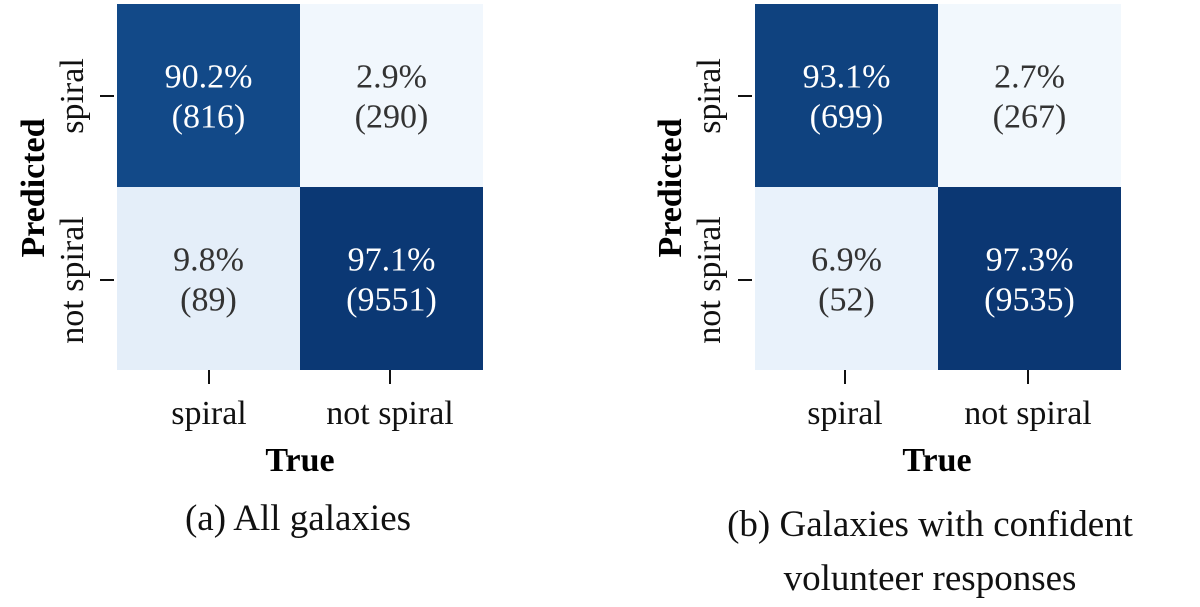 This screenshot has height=607, width=1200. I want to click on heatmap-cell-a-r1-c0, so click(208, 278).